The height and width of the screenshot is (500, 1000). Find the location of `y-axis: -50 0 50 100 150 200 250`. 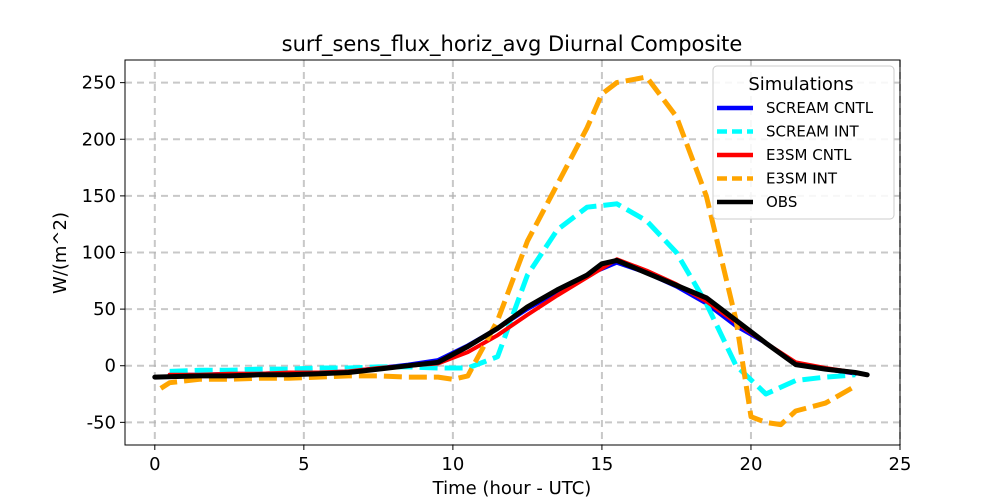

y-axis: -50 0 50 100 150 200 250 is located at coordinates (103, 253).